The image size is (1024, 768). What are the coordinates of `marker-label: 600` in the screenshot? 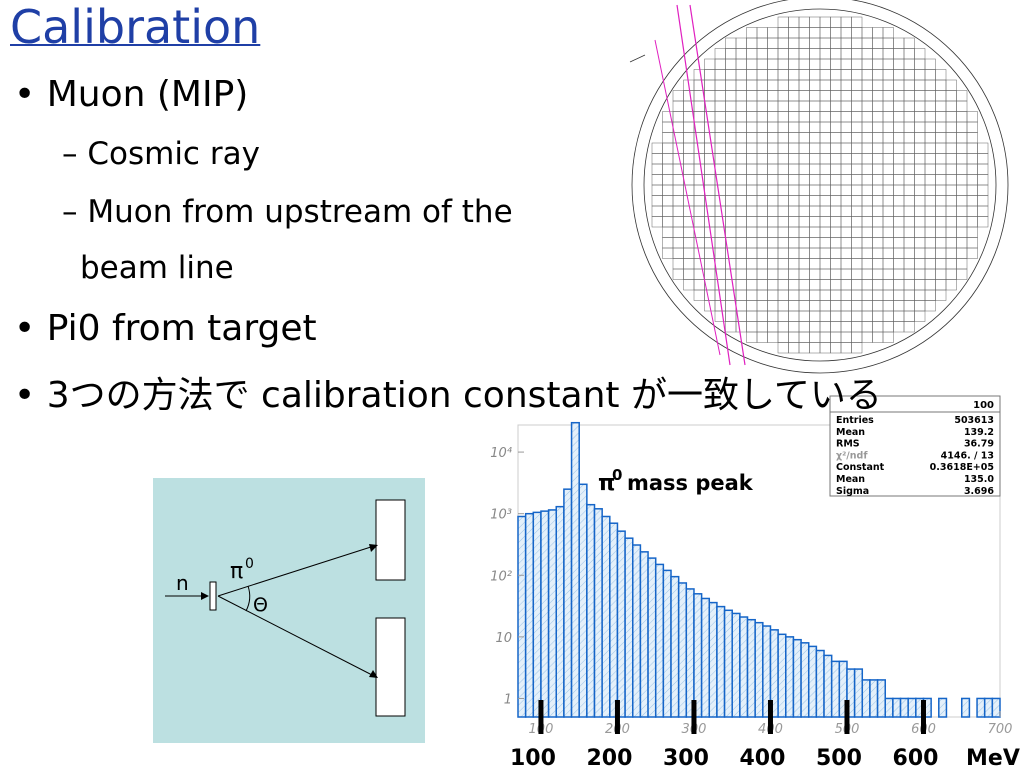 It's located at (916, 757).